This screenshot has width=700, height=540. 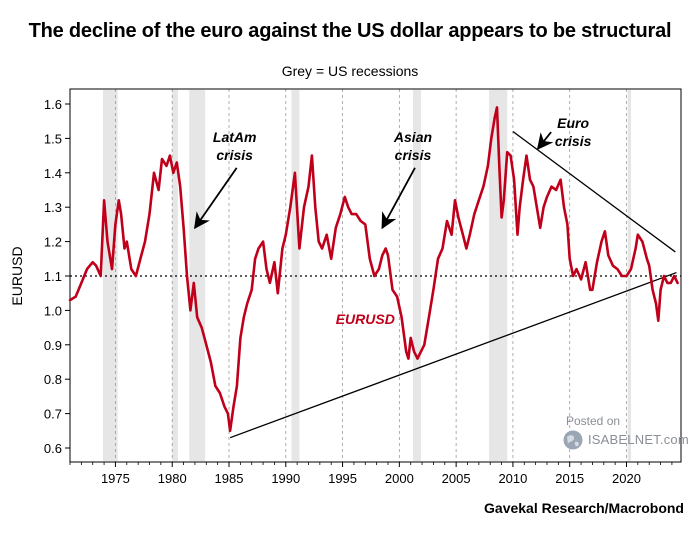 I want to click on y-axis-label: EURUSD, so click(x=17, y=275).